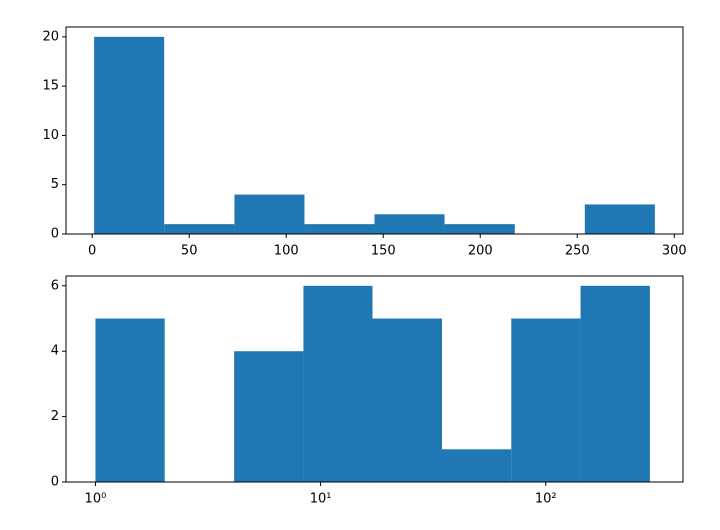  I want to click on x-tick-label: 100, so click(286, 251).